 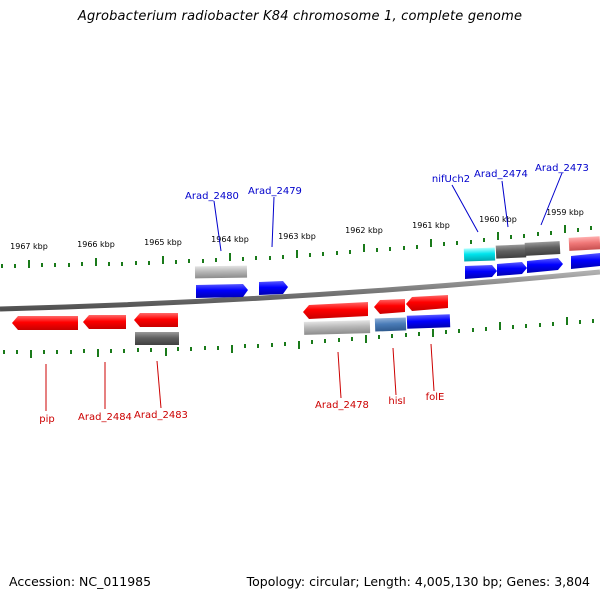 I want to click on scale-track-upper, so click(x=296, y=246).